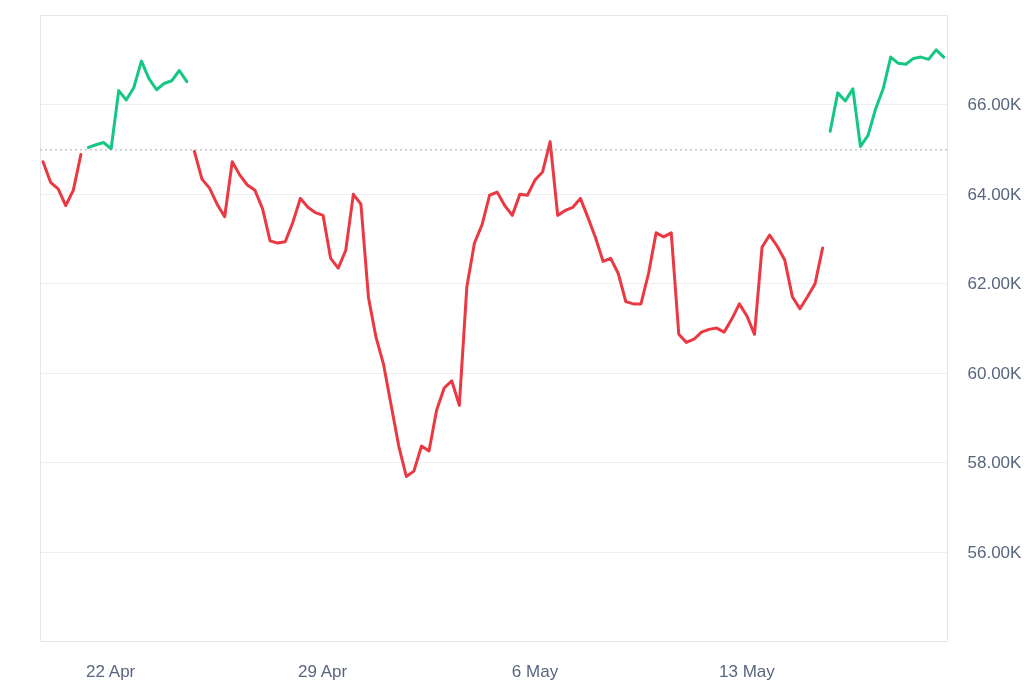  I want to click on y-tick-label: 60.00K, so click(995, 373).